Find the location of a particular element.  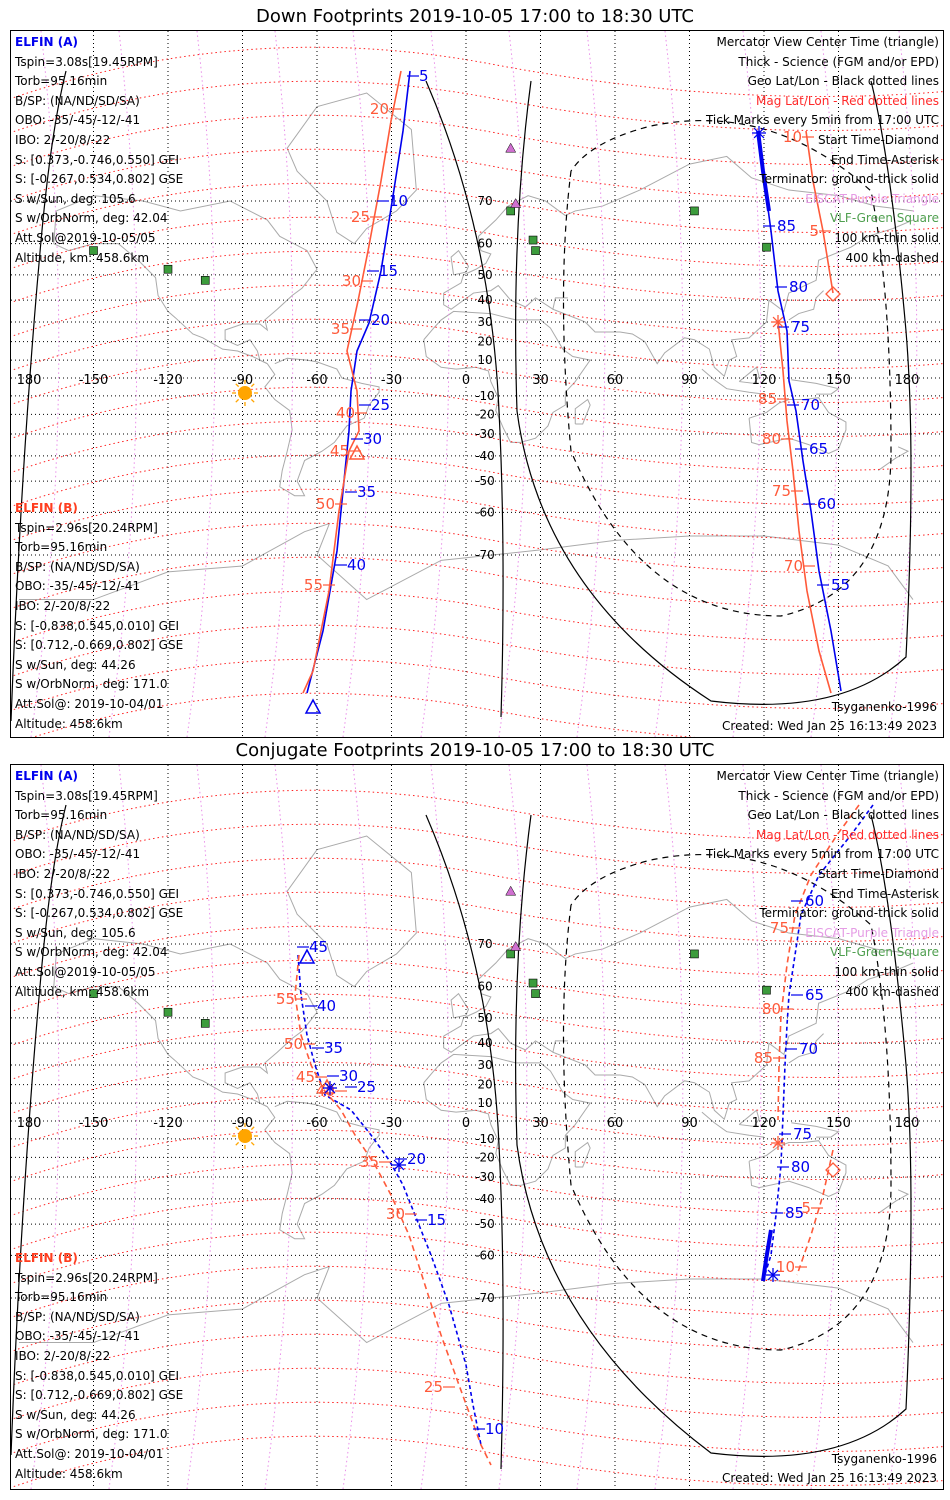

lon-tick-label: 30 is located at coordinates (540, 1123).